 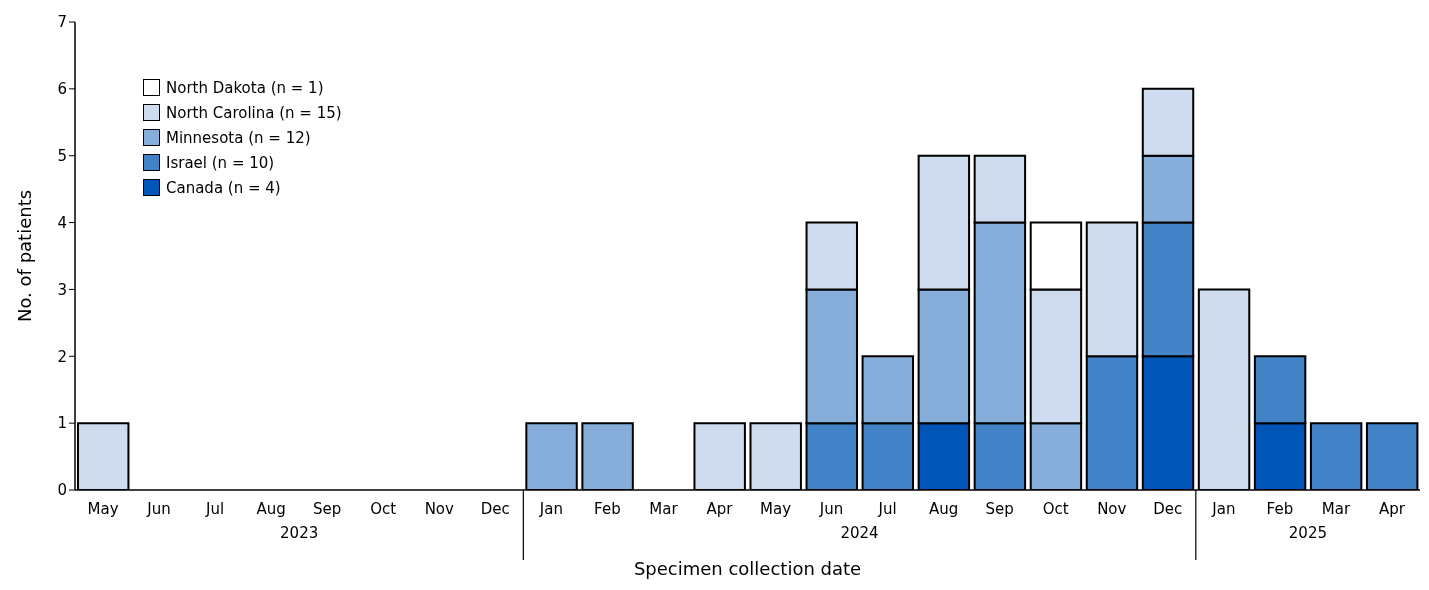 What do you see at coordinates (220, 162) in the screenshot?
I see `legend-label: Israel (n = 10)` at bounding box center [220, 162].